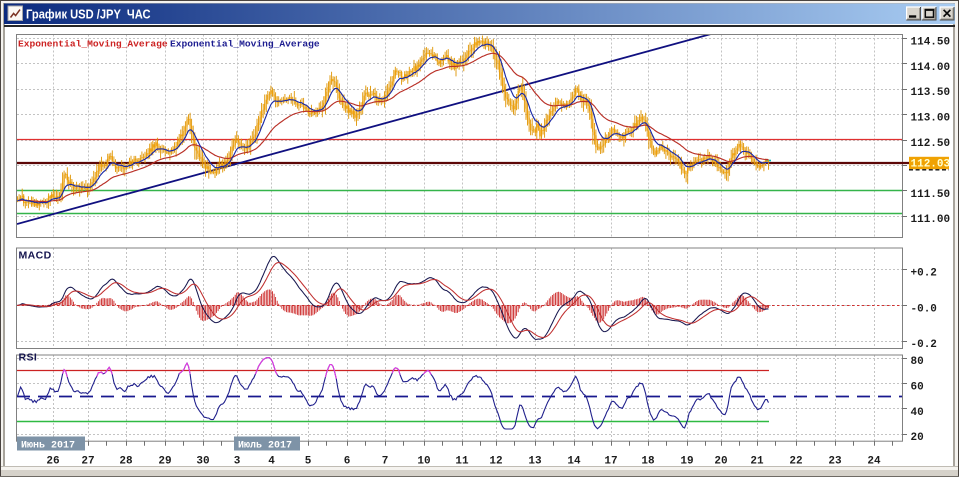  I want to click on svg-text: 17, so click(610, 462).